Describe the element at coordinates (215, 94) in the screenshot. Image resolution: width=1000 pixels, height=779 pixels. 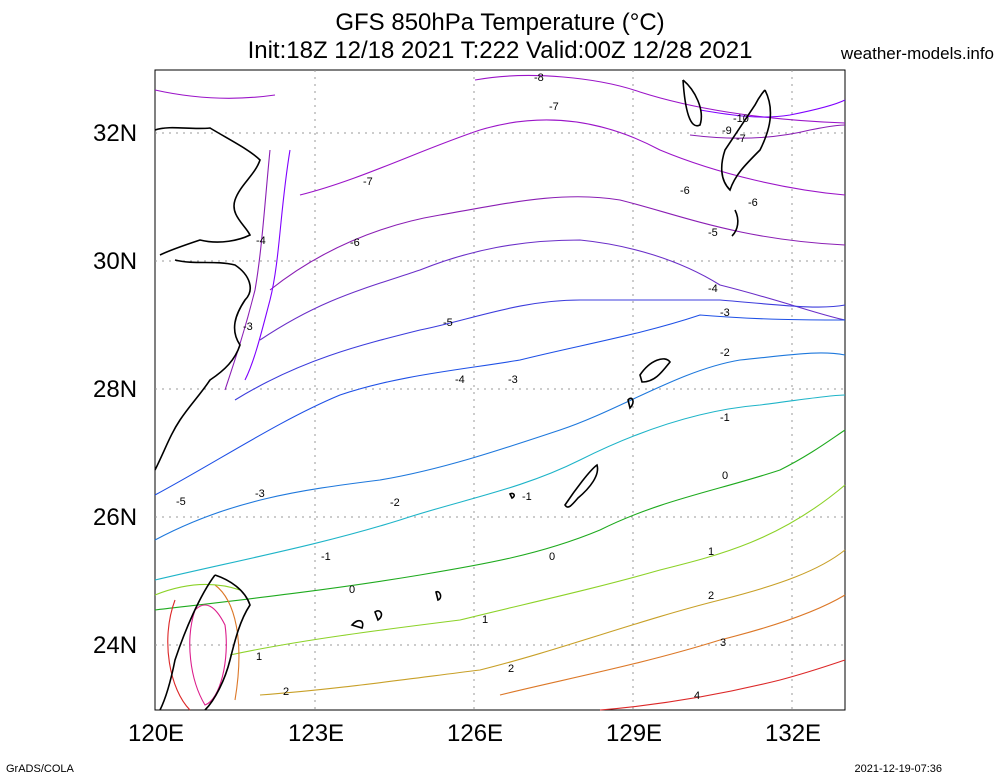
I see `coastal-isotherm-c` at that location.